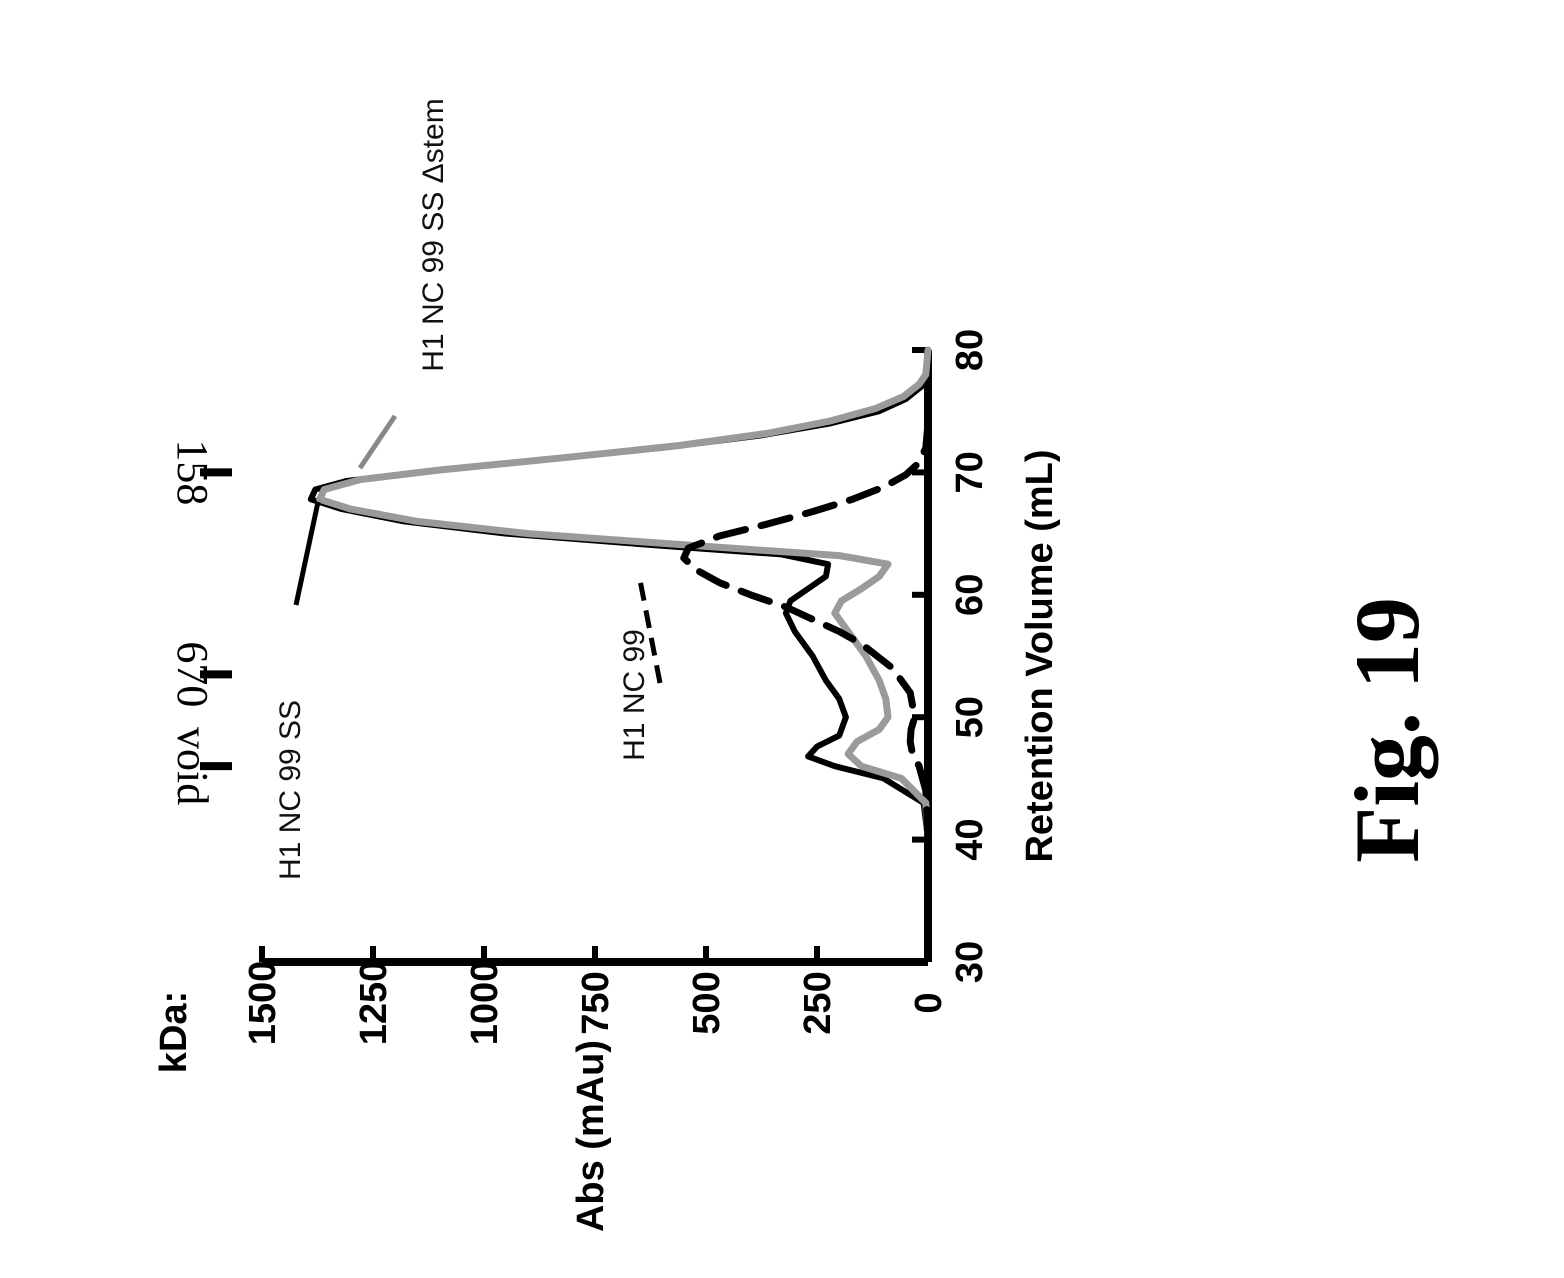 The width and height of the screenshot is (1564, 1278). Describe the element at coordinates (970, 350) in the screenshot. I see `x-tick-label: 80` at that location.